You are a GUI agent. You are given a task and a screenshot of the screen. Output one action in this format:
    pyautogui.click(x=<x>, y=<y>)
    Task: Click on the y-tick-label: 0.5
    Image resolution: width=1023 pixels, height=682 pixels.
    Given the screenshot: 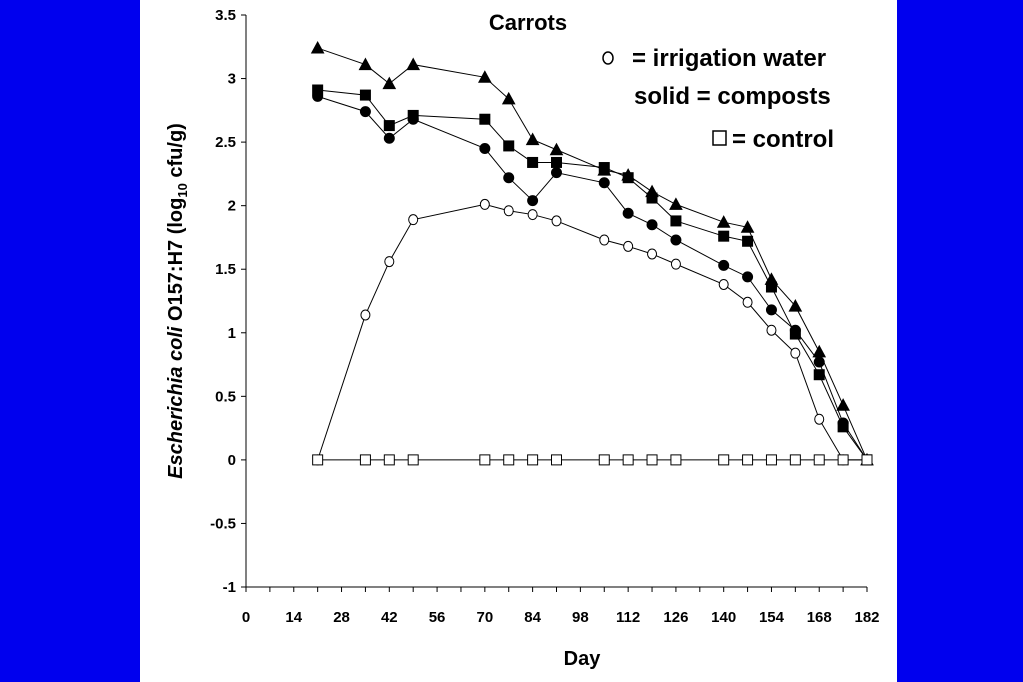 What is the action you would take?
    pyautogui.click(x=225, y=396)
    